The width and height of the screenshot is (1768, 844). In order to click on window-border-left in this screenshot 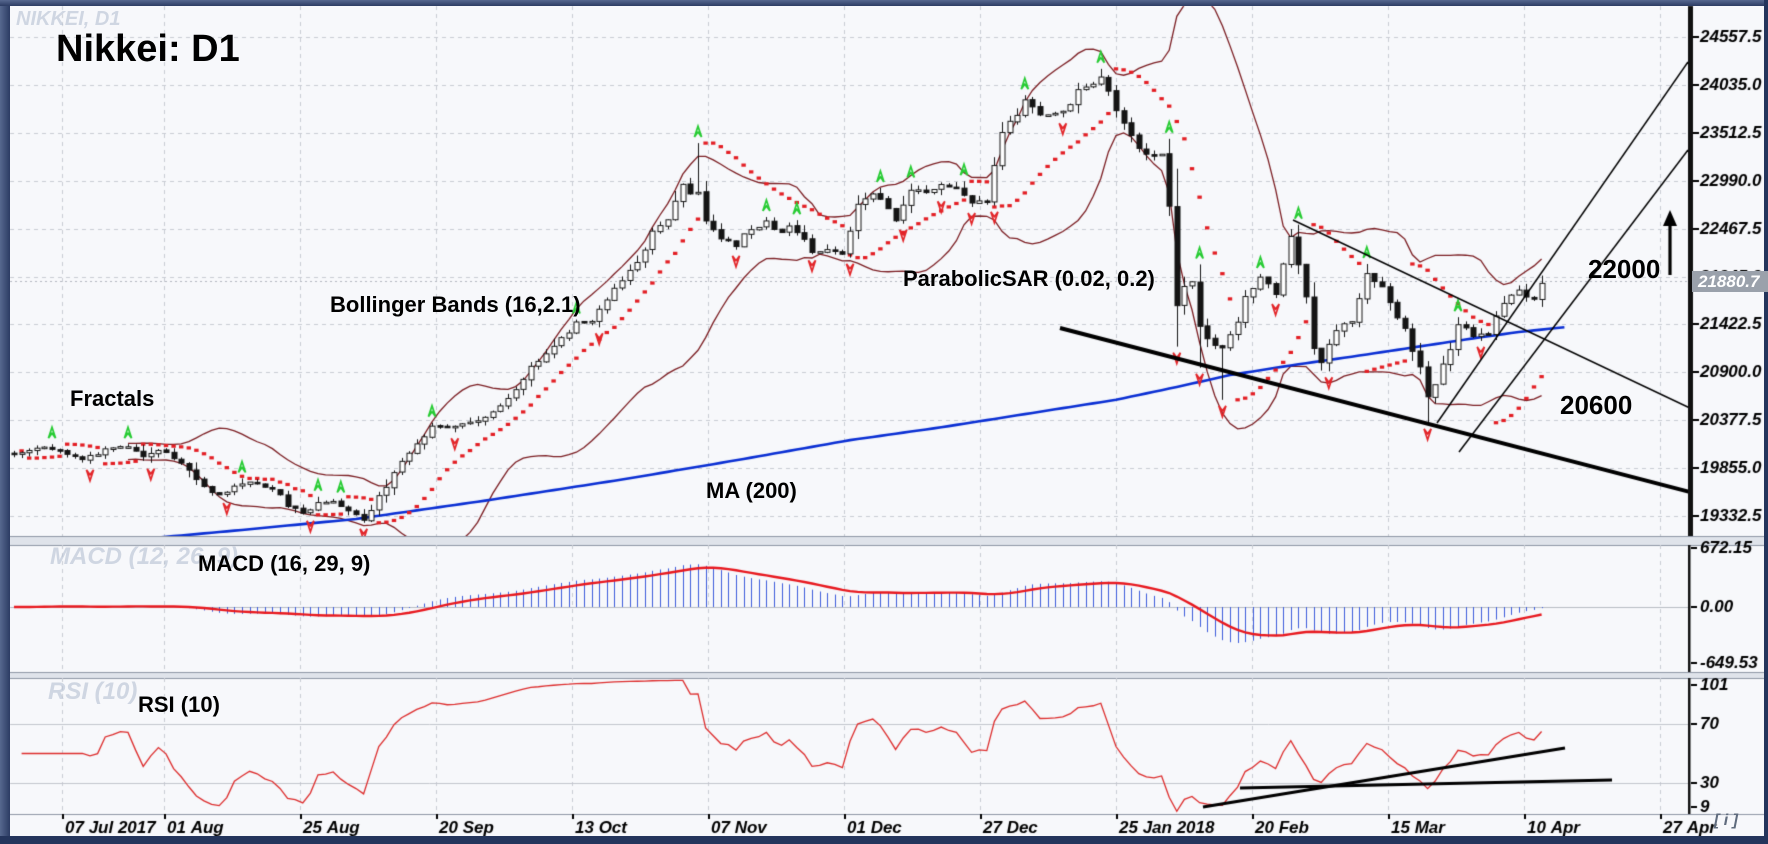, I will do `click(5, 422)`.